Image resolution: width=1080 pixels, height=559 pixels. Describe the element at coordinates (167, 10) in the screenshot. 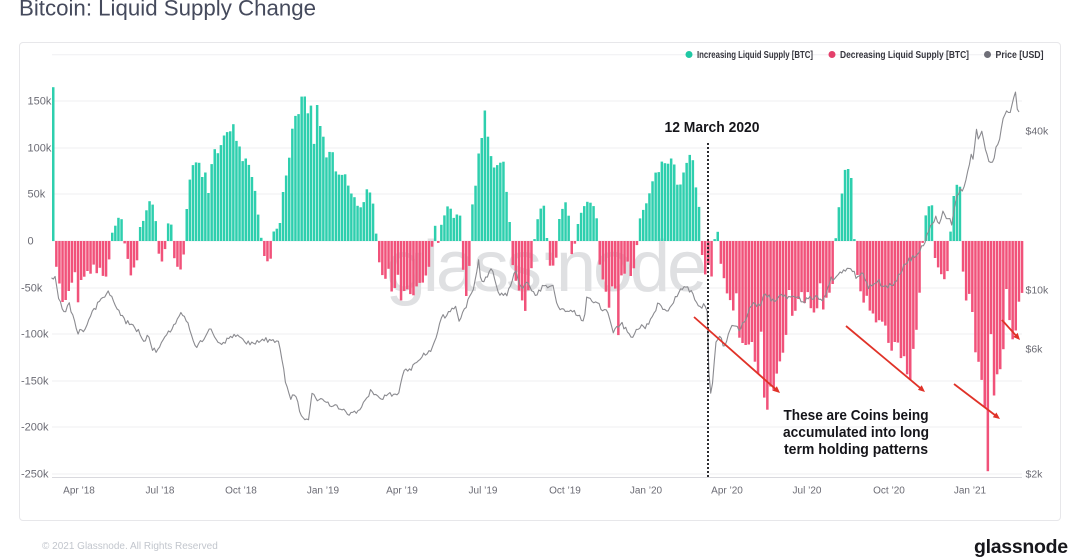

I see `svg-text: Bitcoin: Liquid Supply Change` at that location.